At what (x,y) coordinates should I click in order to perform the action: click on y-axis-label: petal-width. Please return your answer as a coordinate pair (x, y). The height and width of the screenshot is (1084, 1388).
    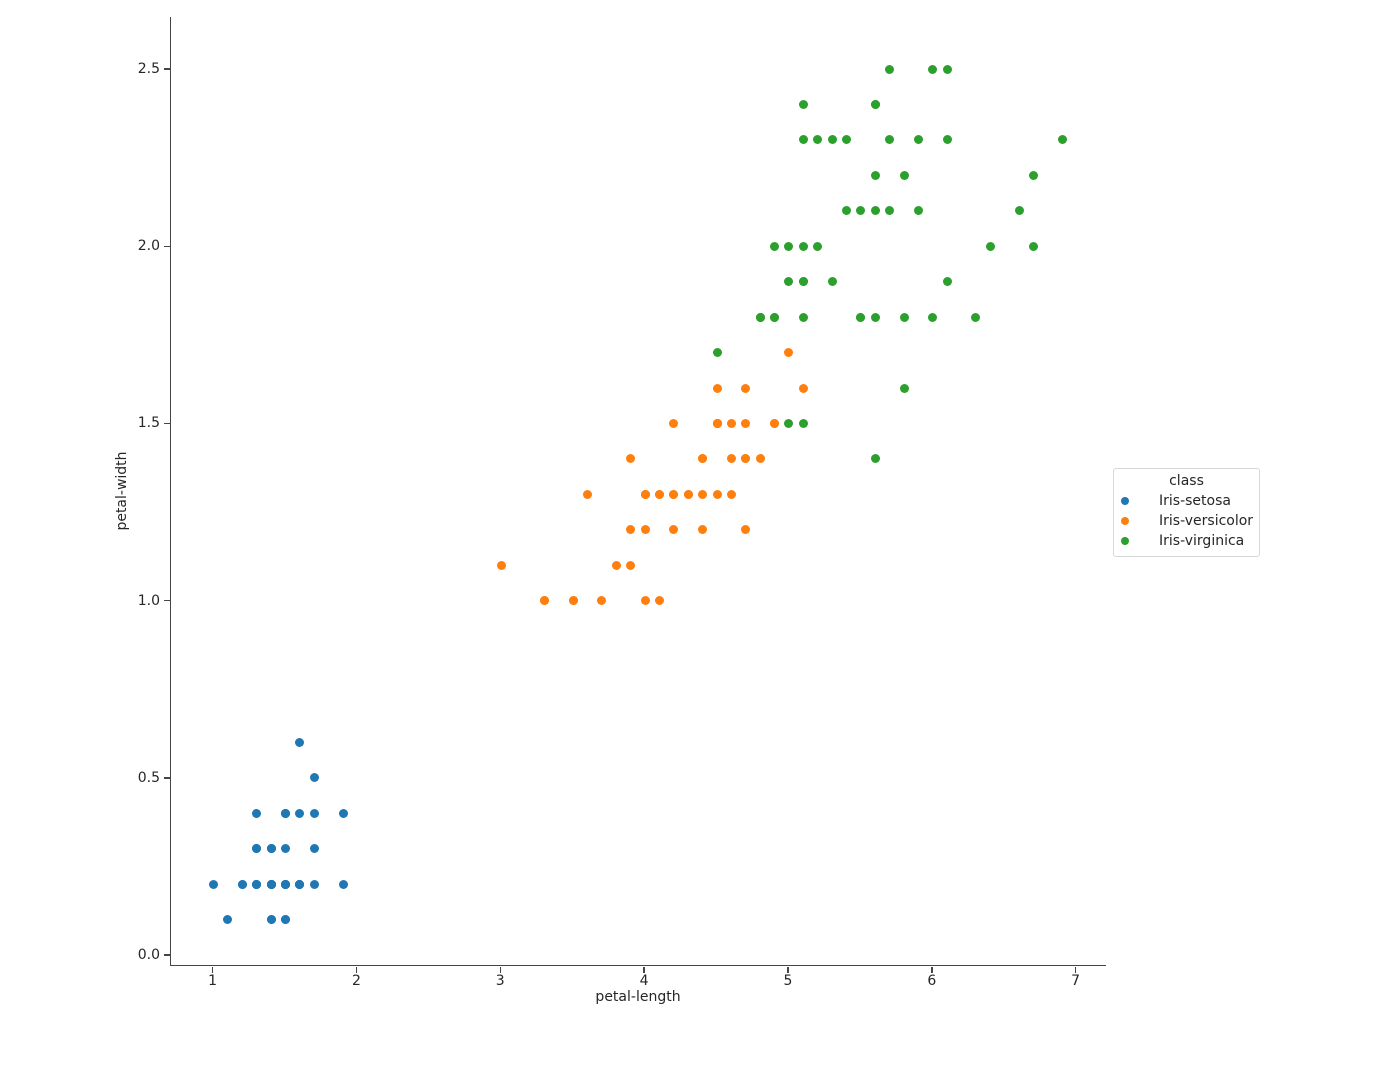
    Looking at the image, I should click on (122, 491).